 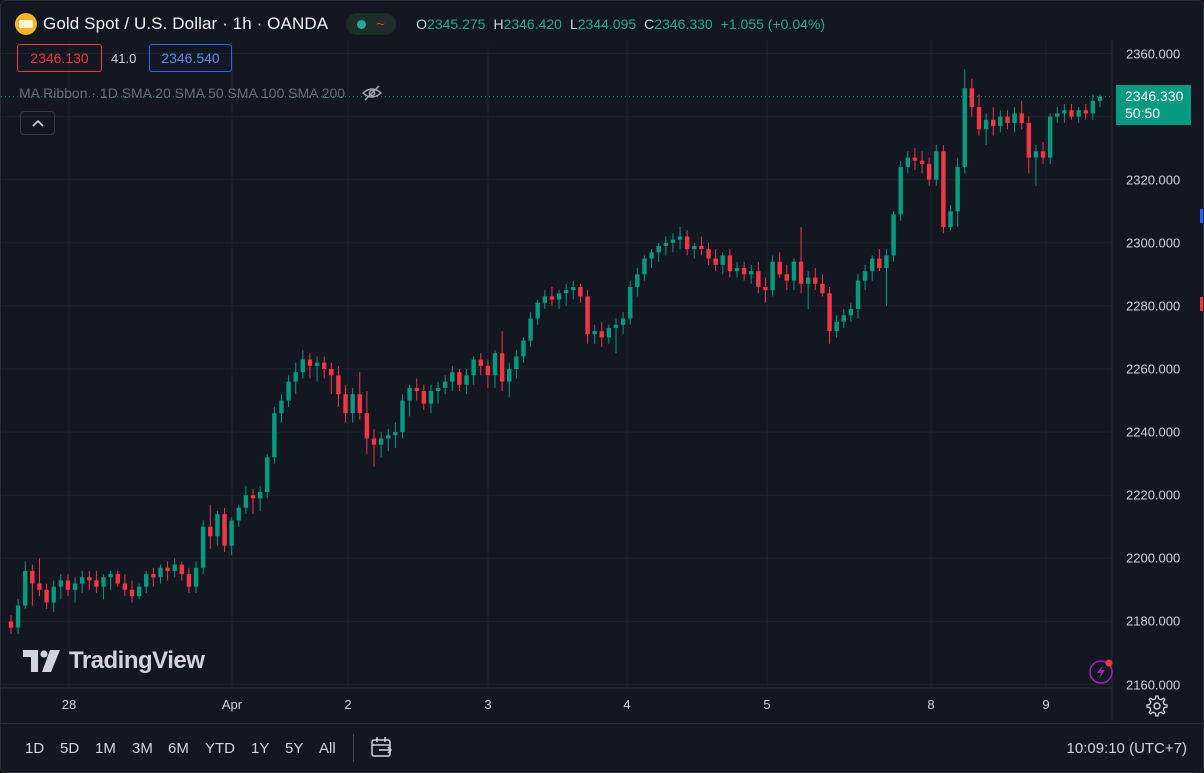 What do you see at coordinates (1153, 558) in the screenshot?
I see `y-tick-label: 2200.000` at bounding box center [1153, 558].